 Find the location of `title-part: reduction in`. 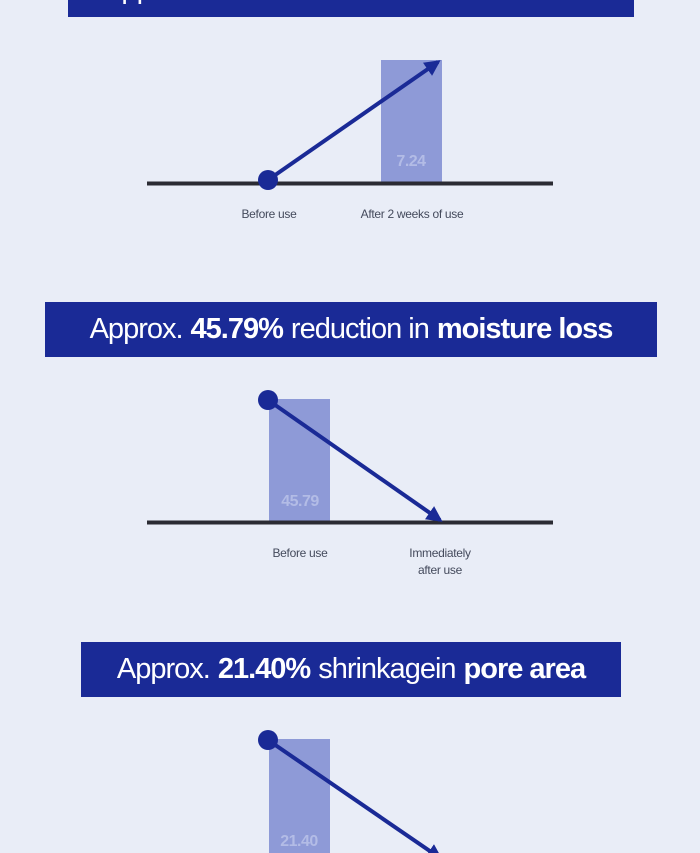

title-part: reduction in is located at coordinates (360, 329).